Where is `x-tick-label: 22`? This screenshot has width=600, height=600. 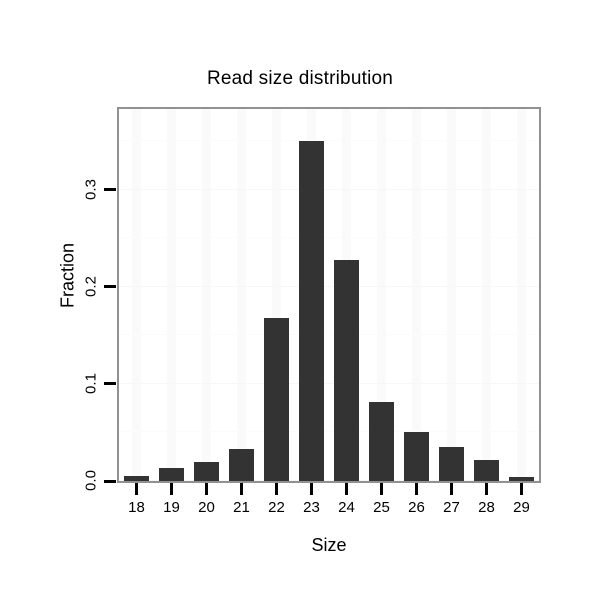 x-tick-label: 22 is located at coordinates (276, 507).